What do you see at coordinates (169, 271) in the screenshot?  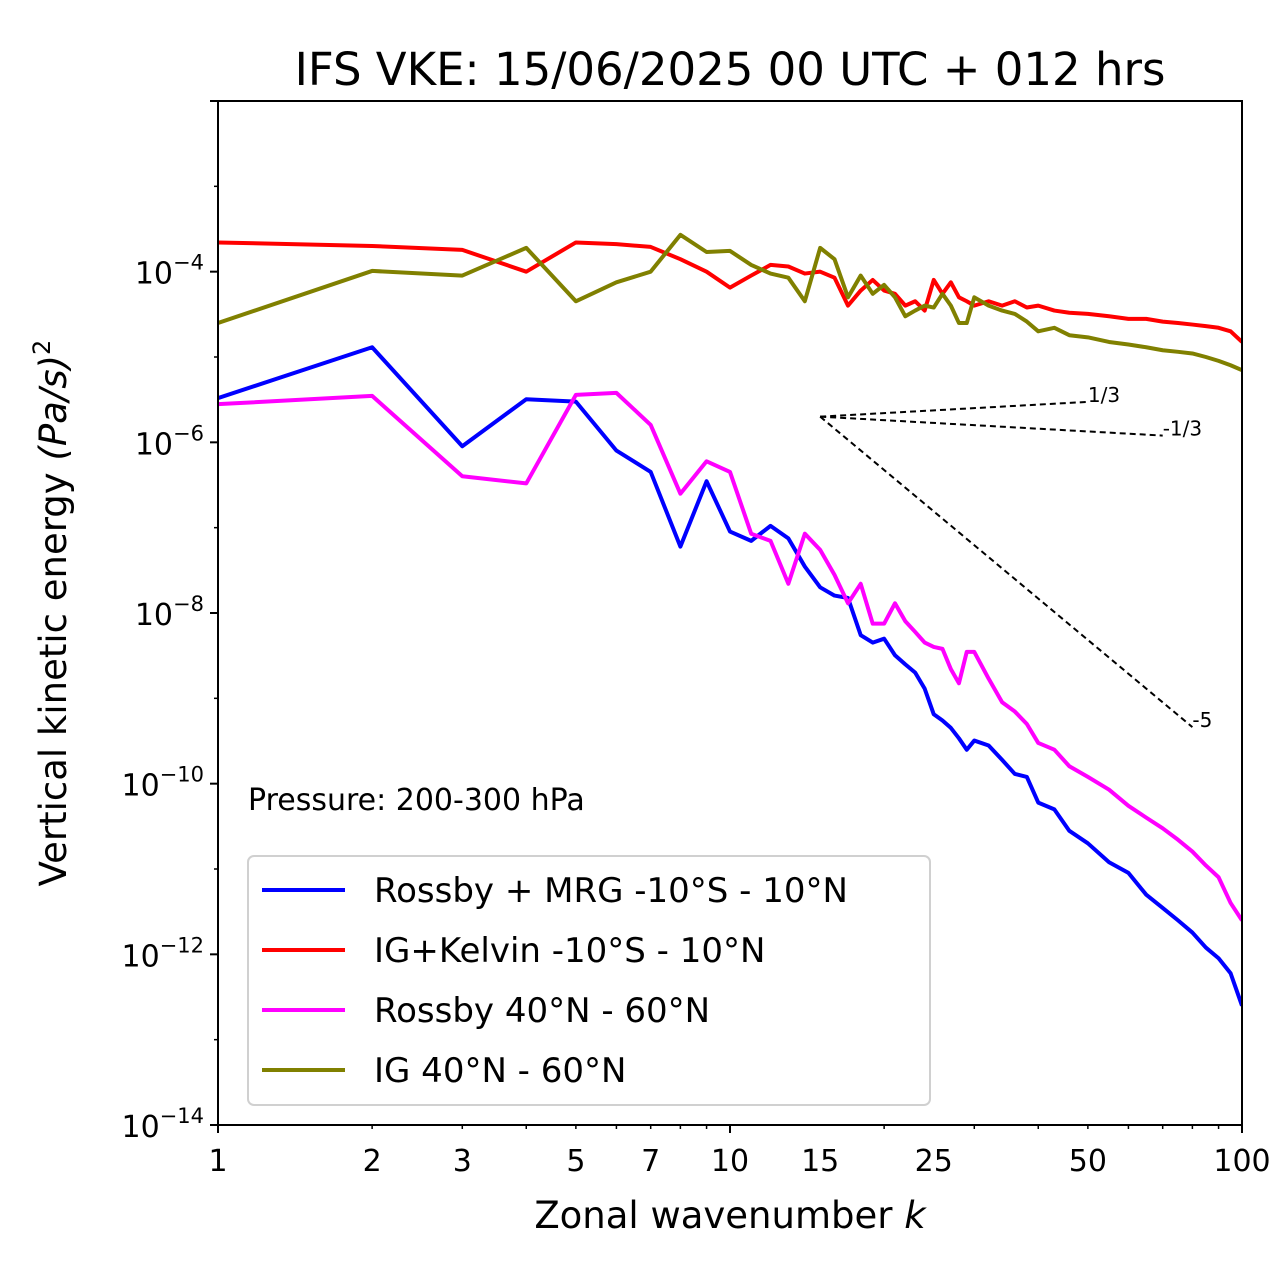 I see `y-tick-label: 10⁻⁴` at bounding box center [169, 271].